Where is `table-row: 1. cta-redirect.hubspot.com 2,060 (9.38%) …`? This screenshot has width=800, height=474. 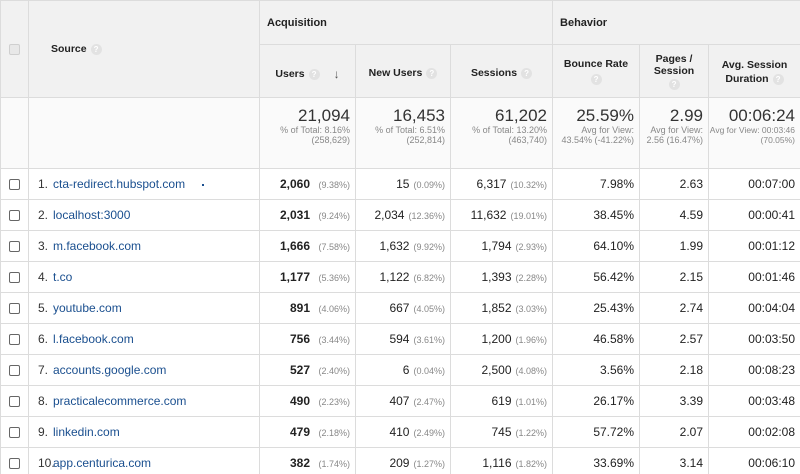 table-row: 1. cta-redirect.hubspot.com 2,060 (9.38%) … is located at coordinates (400, 184).